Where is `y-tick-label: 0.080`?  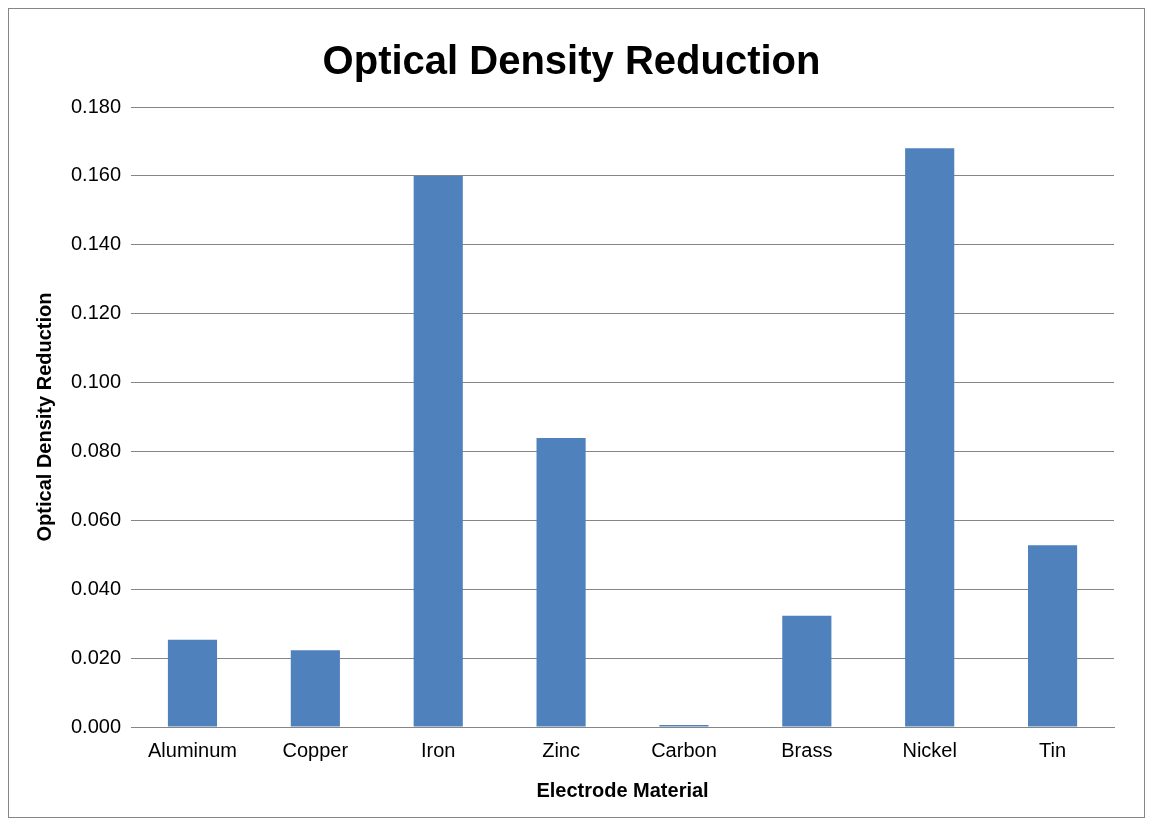 y-tick-label: 0.080 is located at coordinates (96, 449).